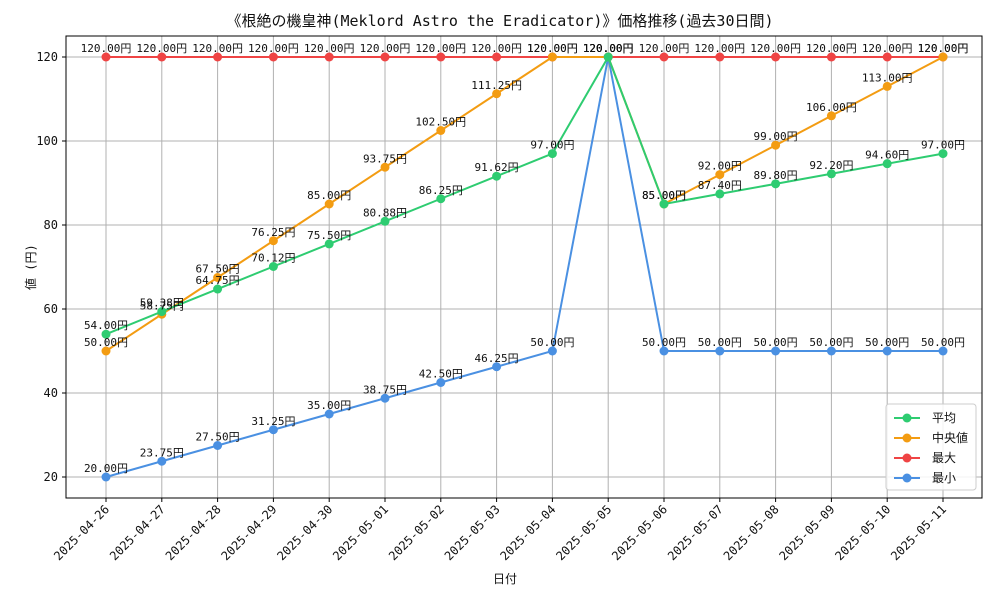 The image size is (1000, 600). I want to click on series-3-data-label: 35.00円, so click(329, 405).